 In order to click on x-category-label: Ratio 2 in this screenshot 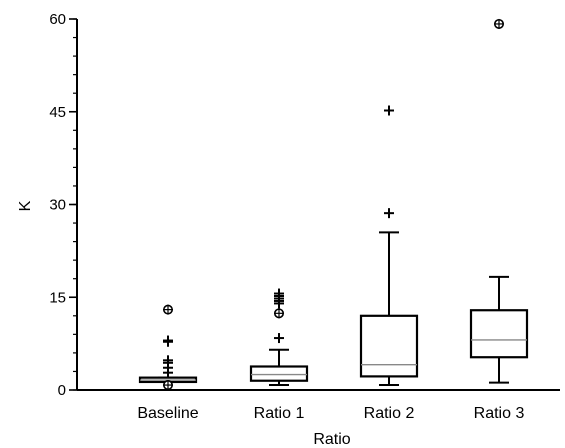, I will do `click(389, 413)`.